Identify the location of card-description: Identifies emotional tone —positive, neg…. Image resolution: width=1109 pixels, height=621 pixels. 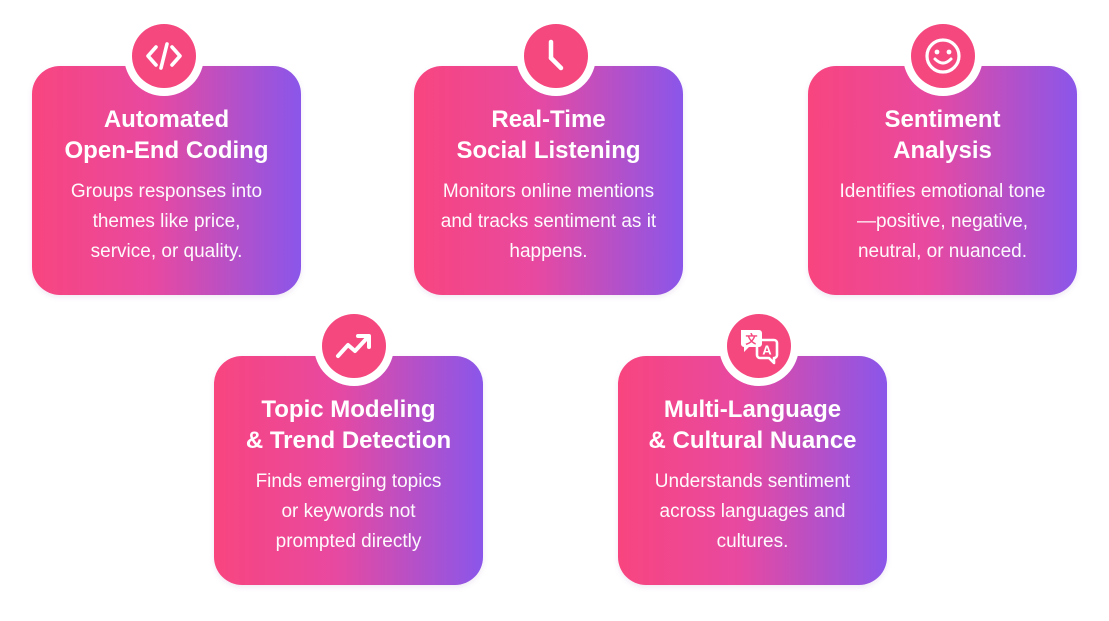
(942, 221).